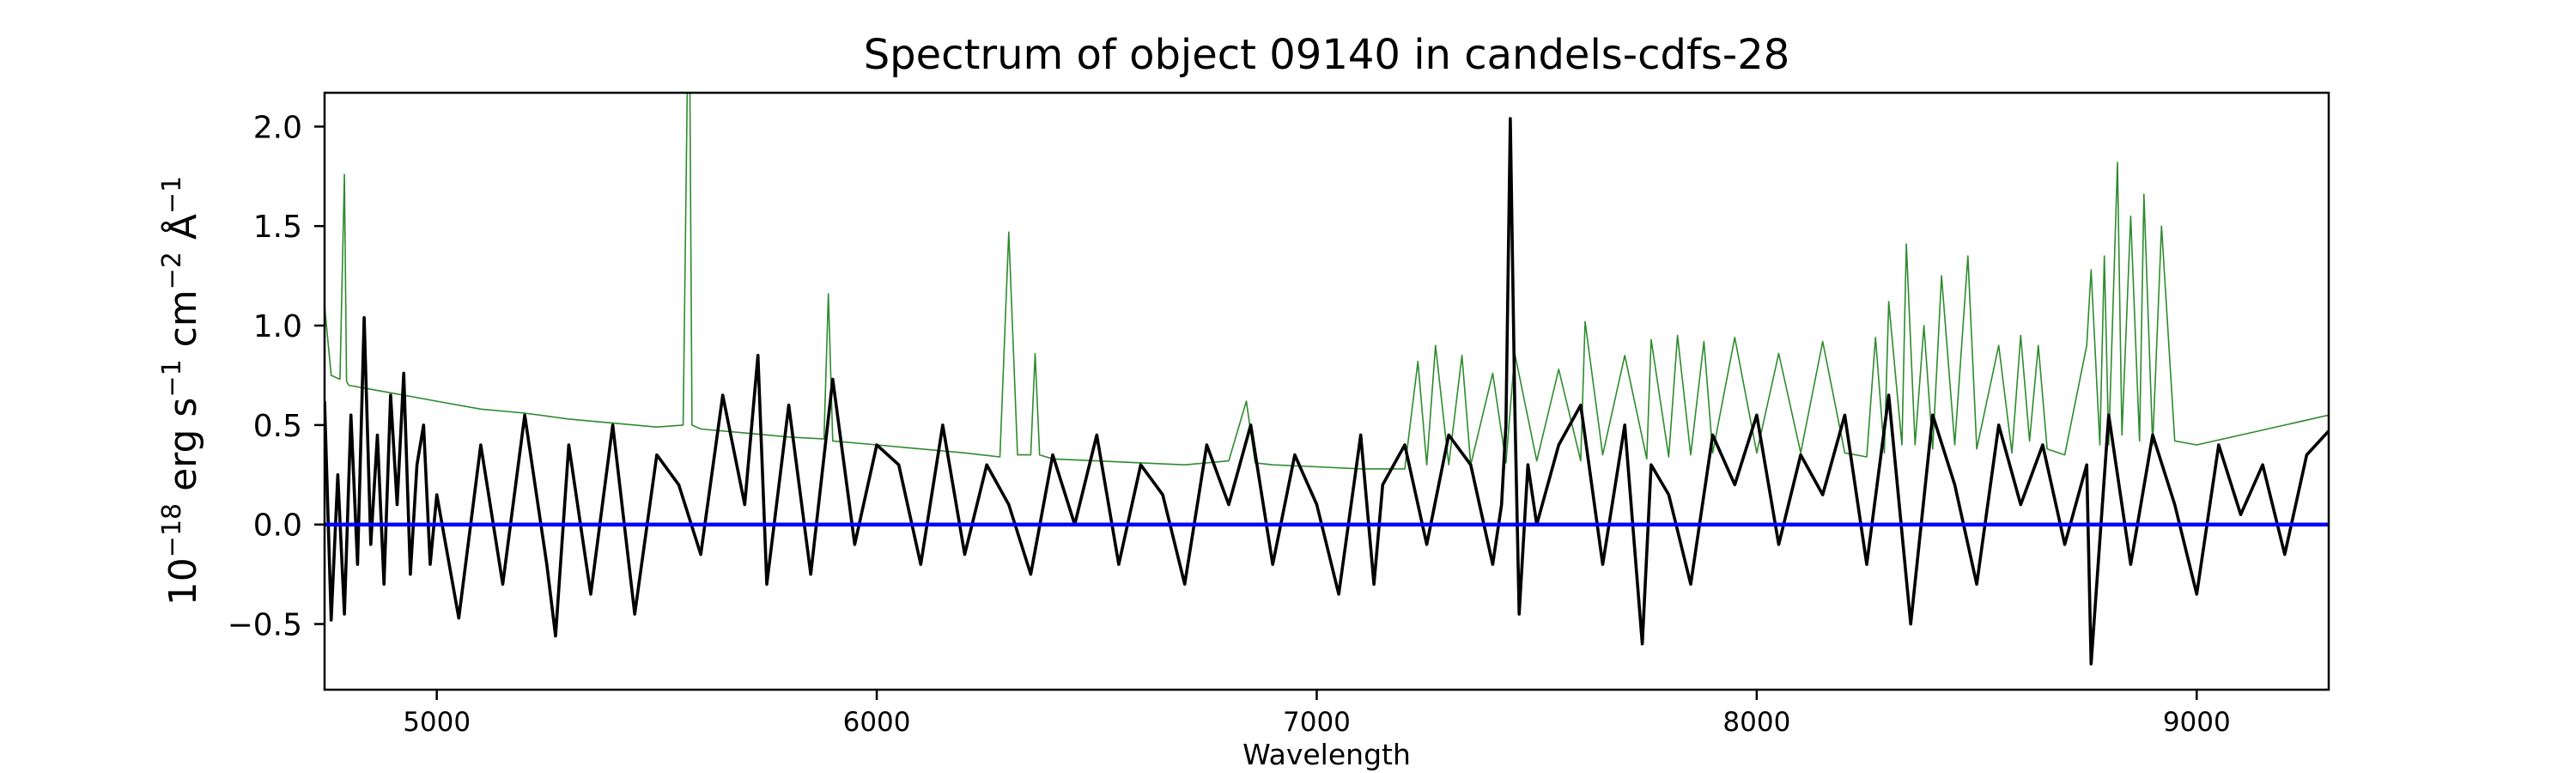 This screenshot has height=773, width=2576. Describe the element at coordinates (265, 625) in the screenshot. I see `y-tick-label: −0.5` at that location.